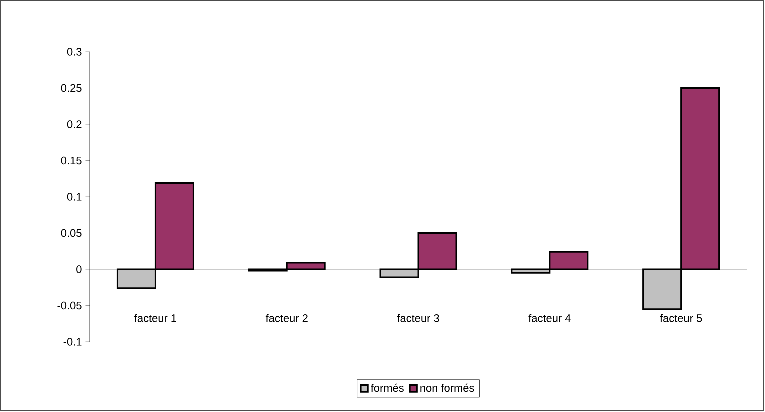 The width and height of the screenshot is (765, 412). What do you see at coordinates (74, 52) in the screenshot?
I see `y-tick-label: 0.3` at bounding box center [74, 52].